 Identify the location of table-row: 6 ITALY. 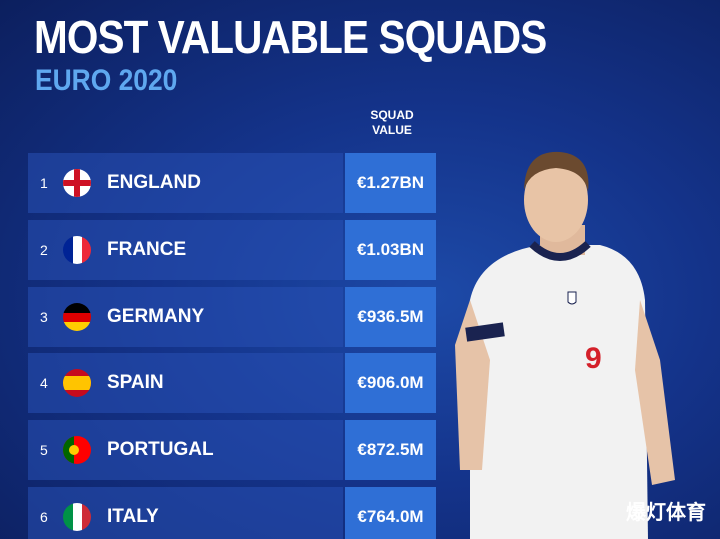
(185, 513).